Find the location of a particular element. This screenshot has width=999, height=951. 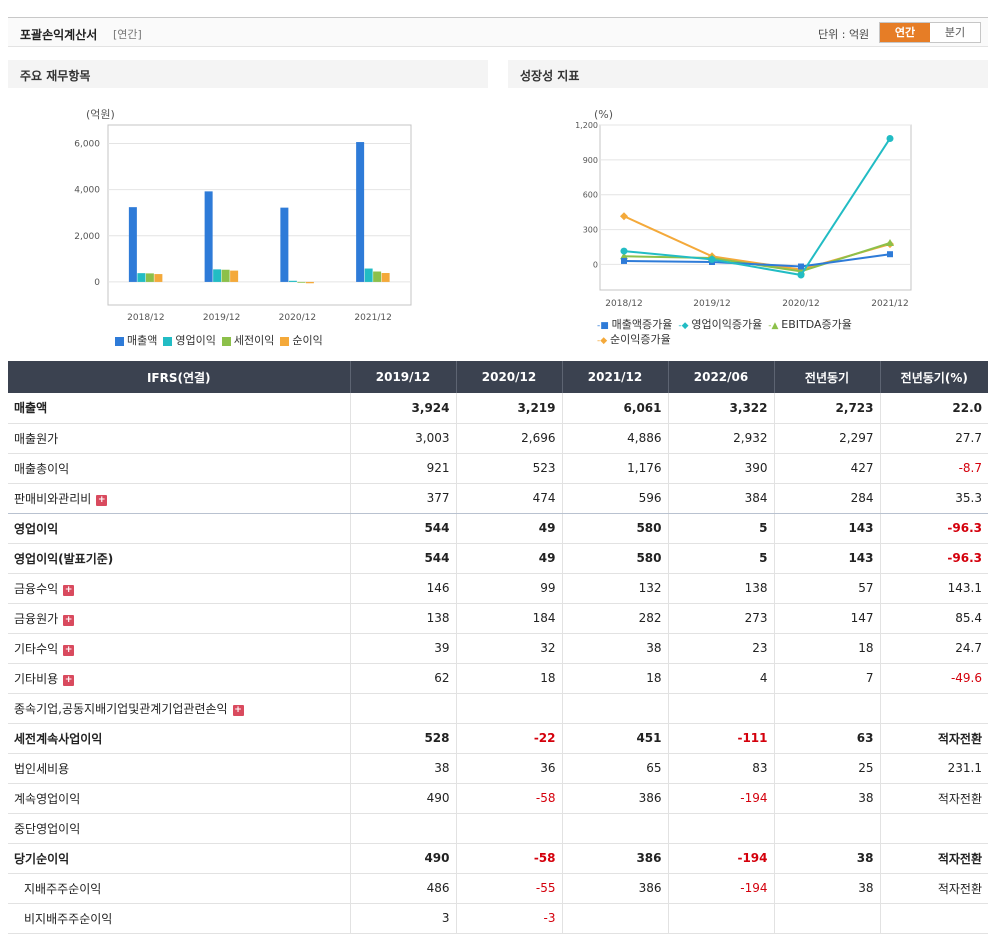

table-cell: 22.0 is located at coordinates (933, 408).